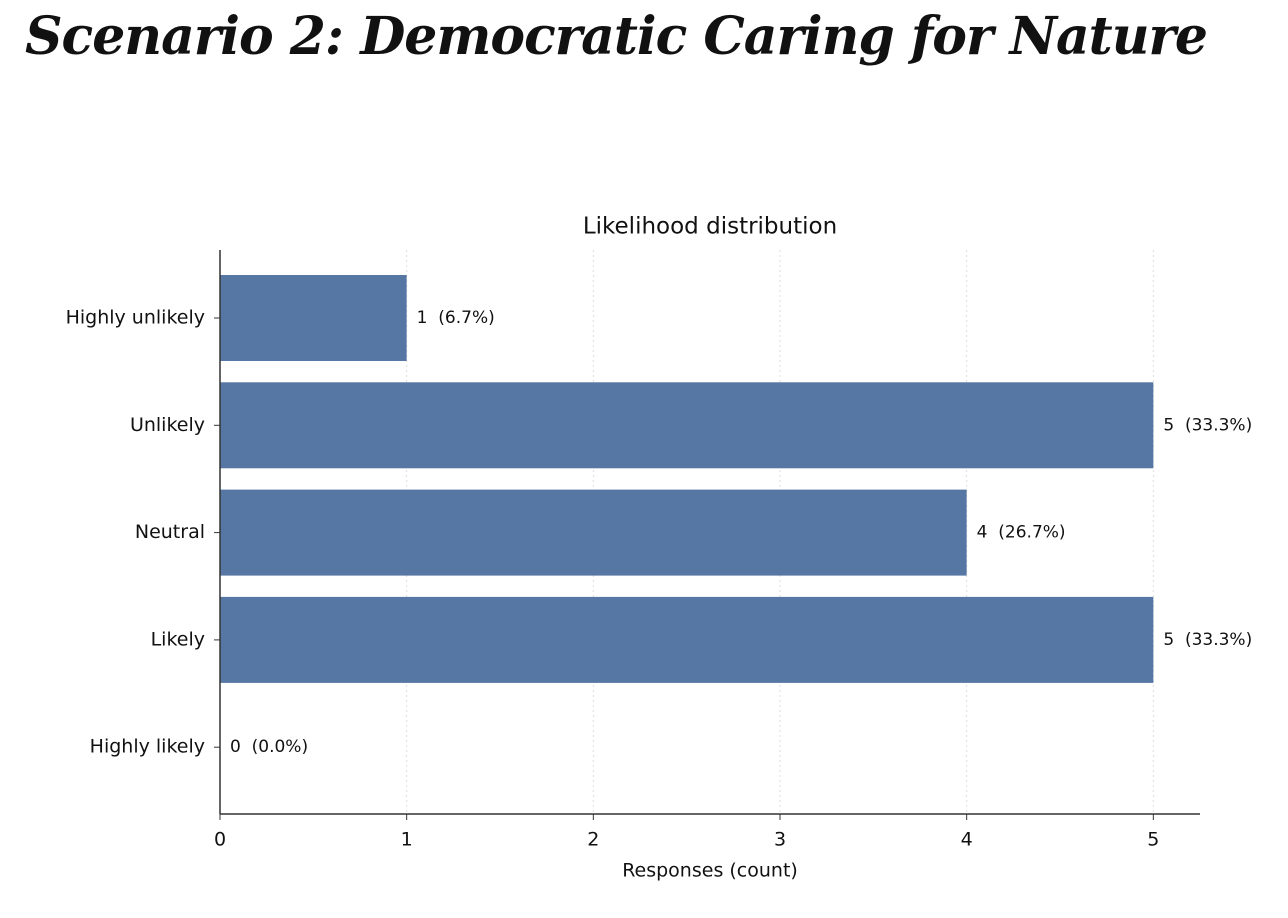 The image size is (1288, 918). I want to click on y-tick-label: Highly unlikely, so click(135, 318).